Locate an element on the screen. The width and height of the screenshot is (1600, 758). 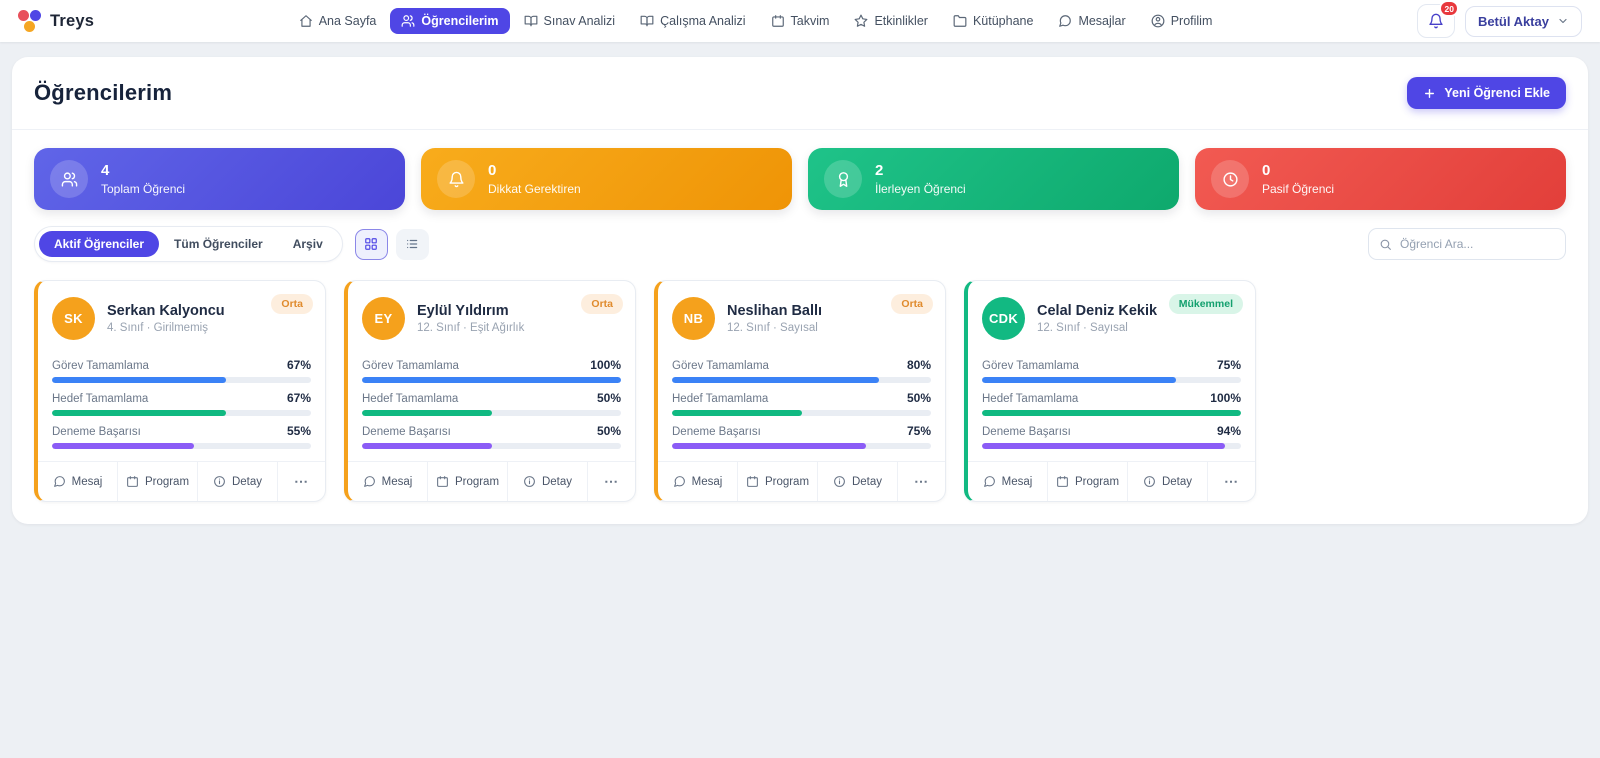
stat-card-passive-students: 0 Pasif Öğrenci is located at coordinates (1380, 179).